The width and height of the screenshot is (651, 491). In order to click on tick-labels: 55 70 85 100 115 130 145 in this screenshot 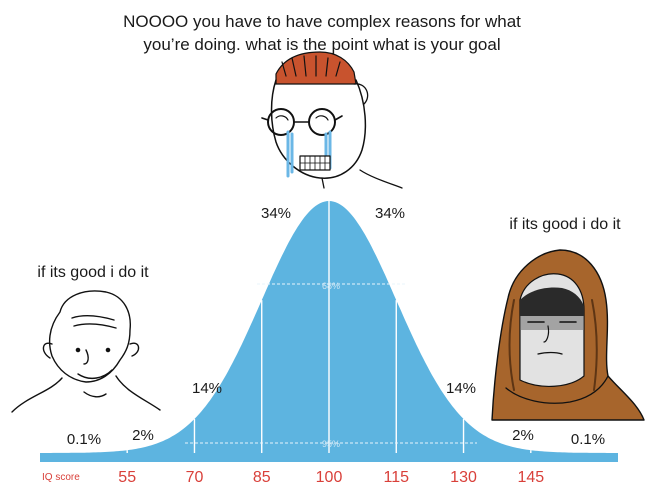, I will do `click(331, 477)`.